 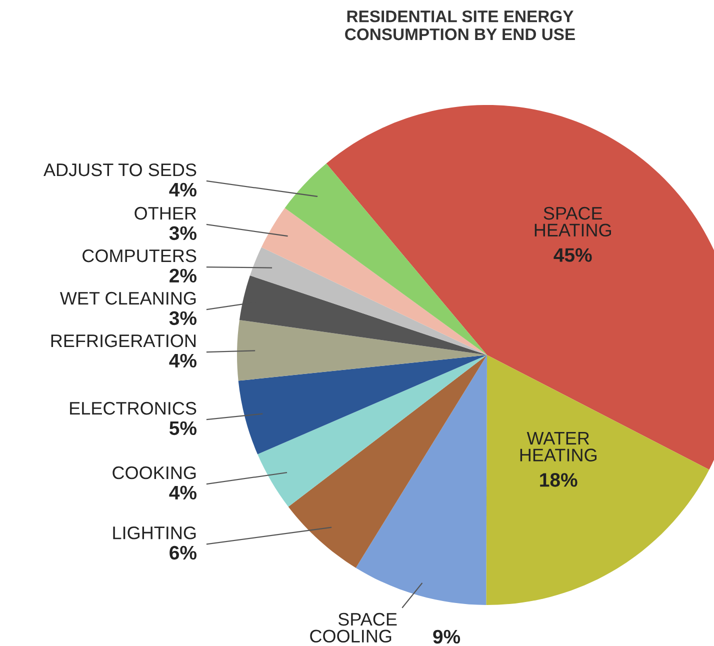 What do you see at coordinates (446, 637) in the screenshot?
I see `data-label: 9%` at bounding box center [446, 637].